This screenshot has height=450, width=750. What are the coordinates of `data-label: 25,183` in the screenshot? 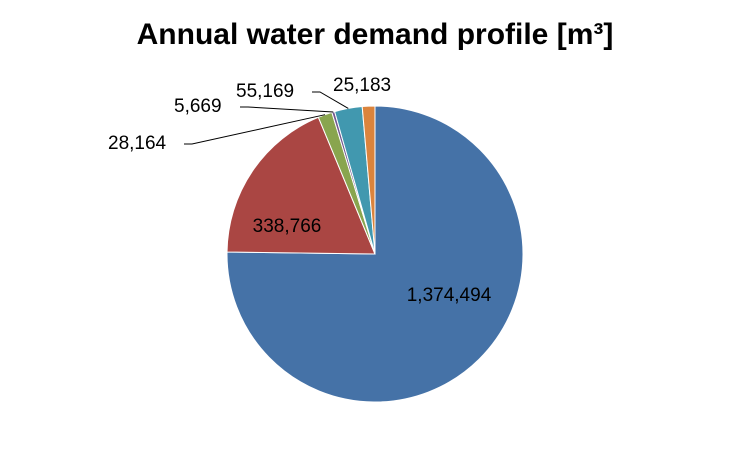 It's located at (362, 85).